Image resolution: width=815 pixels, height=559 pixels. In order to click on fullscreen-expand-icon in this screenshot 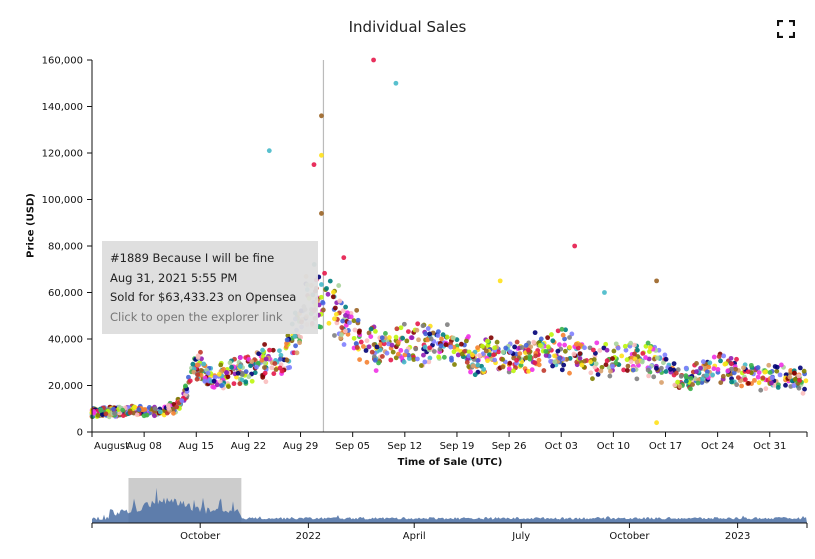, I will do `click(786, 29)`.